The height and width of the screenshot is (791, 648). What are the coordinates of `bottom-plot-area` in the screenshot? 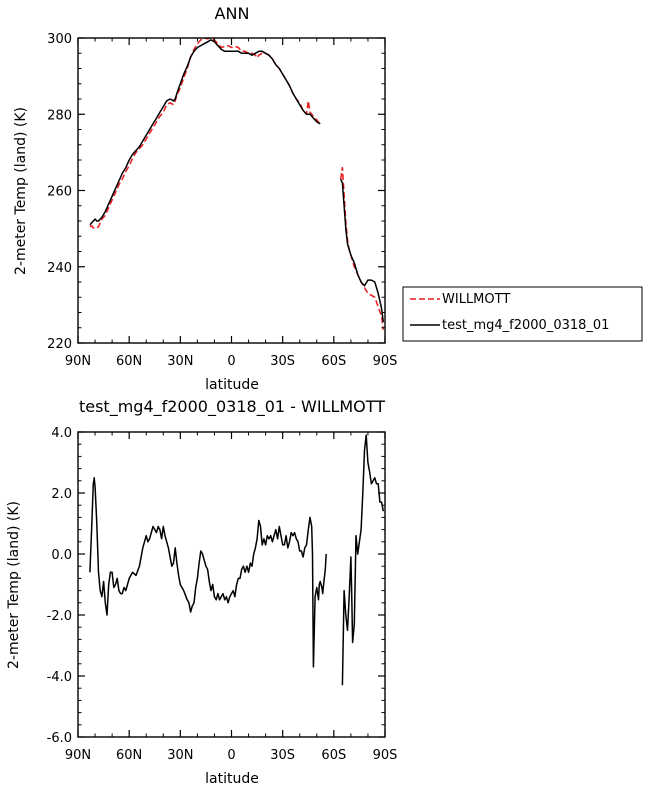 It's located at (237, 560).